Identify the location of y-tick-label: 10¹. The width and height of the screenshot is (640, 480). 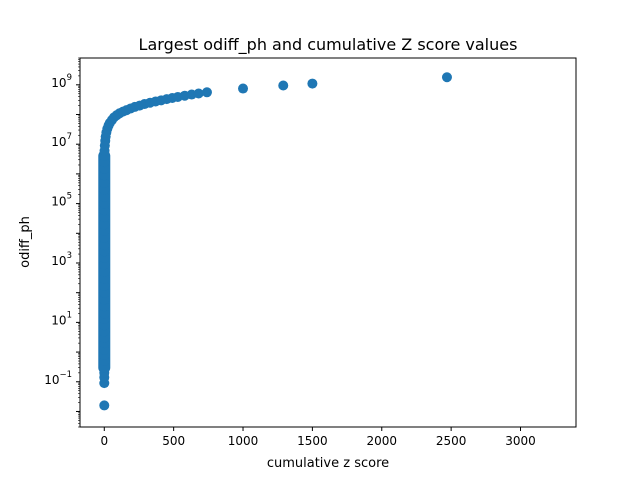
(61, 318).